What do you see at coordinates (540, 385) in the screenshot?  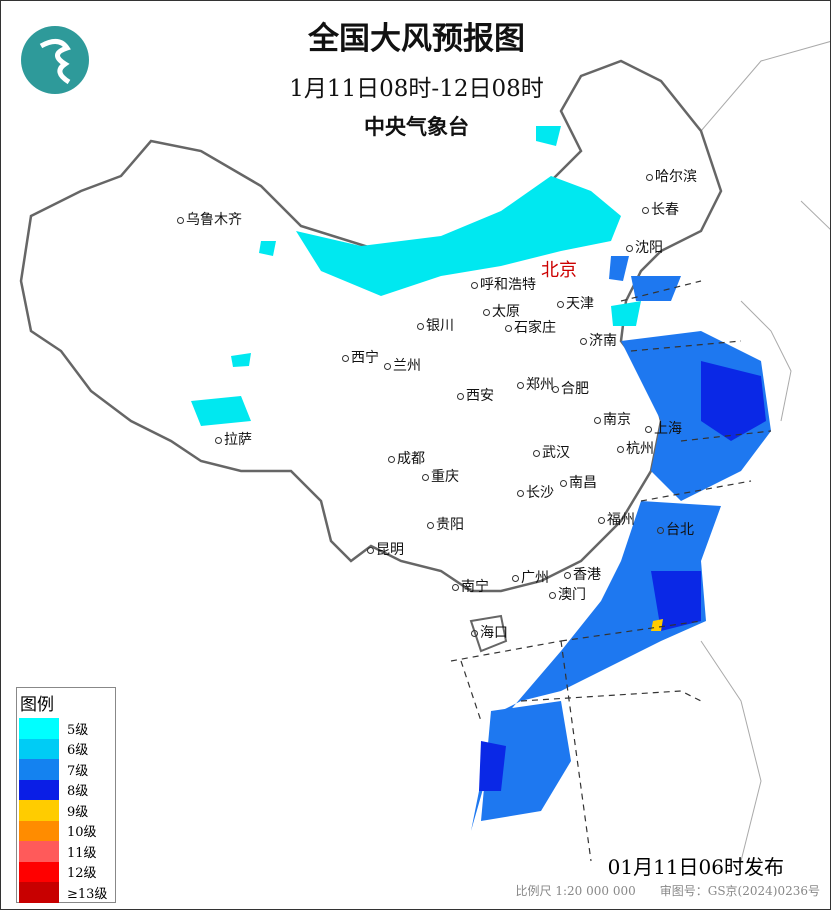 I see `city-name: 郑州` at bounding box center [540, 385].